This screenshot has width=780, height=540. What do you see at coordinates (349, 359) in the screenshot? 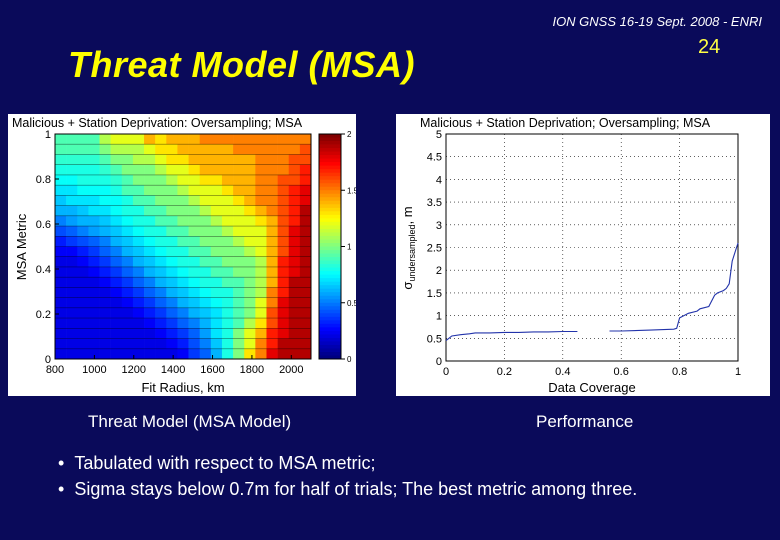
I see `colorbar-tick-label: 0` at bounding box center [349, 359].